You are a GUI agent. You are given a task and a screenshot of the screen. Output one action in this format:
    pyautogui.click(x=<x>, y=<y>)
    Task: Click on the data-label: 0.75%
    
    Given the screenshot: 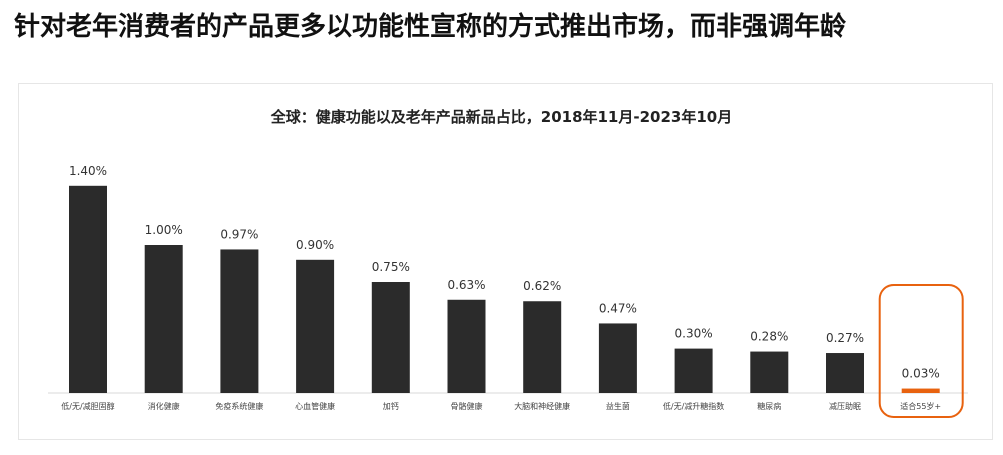 What is the action you would take?
    pyautogui.click(x=391, y=267)
    